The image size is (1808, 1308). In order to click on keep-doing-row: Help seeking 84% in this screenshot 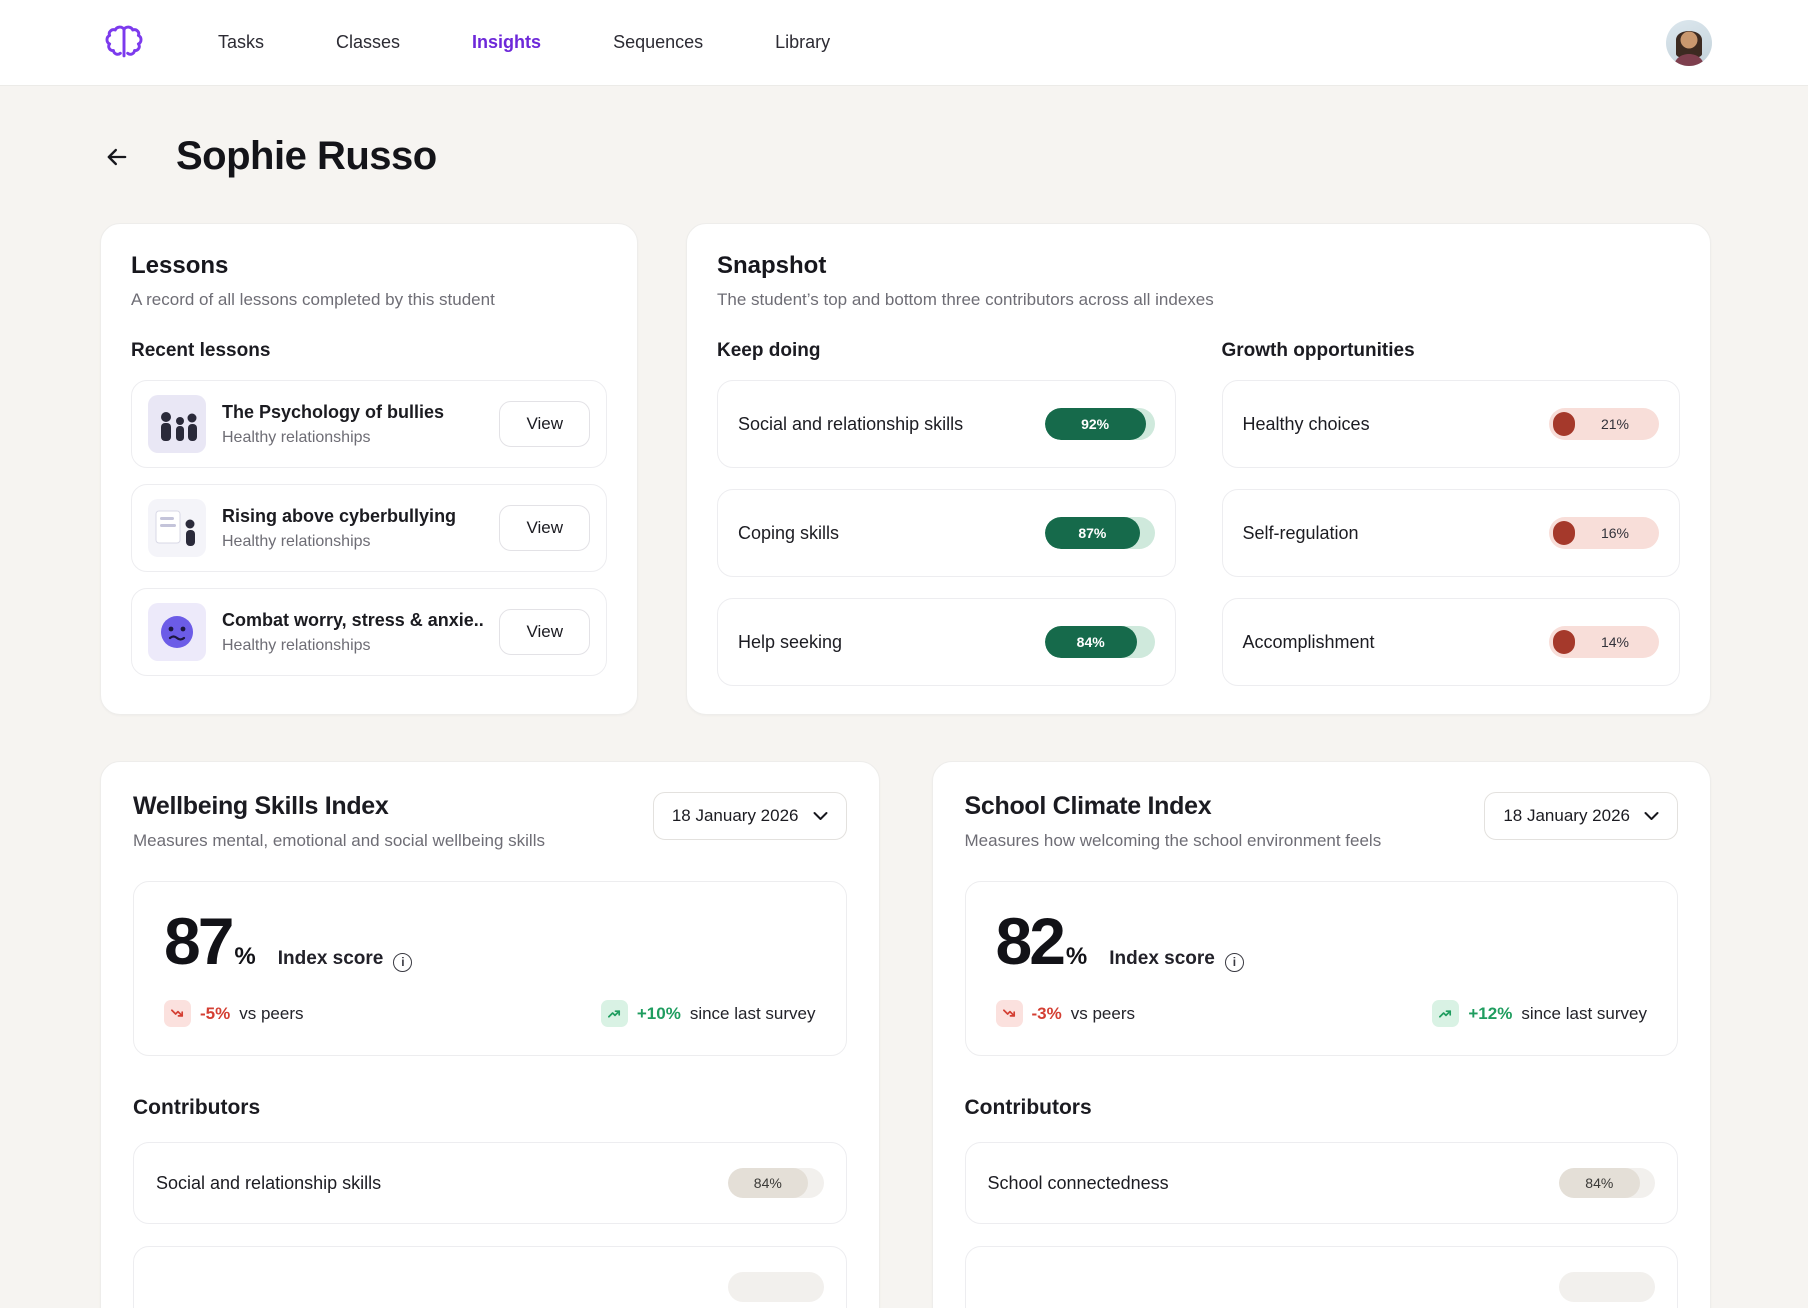, I will do `click(946, 642)`.